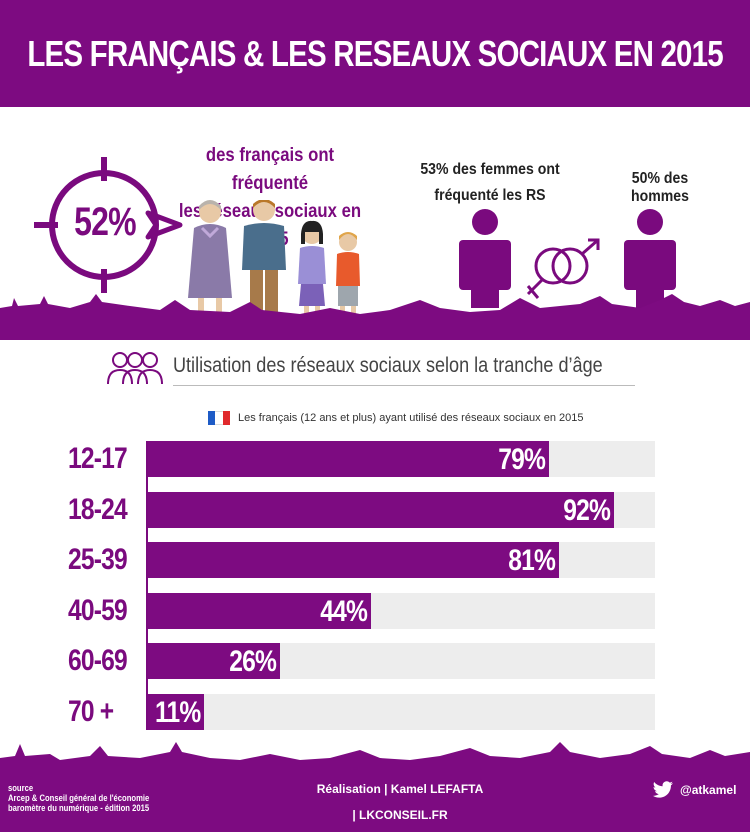 This screenshot has width=750, height=832. Describe the element at coordinates (404, 385) in the screenshot. I see `section-underline` at that location.